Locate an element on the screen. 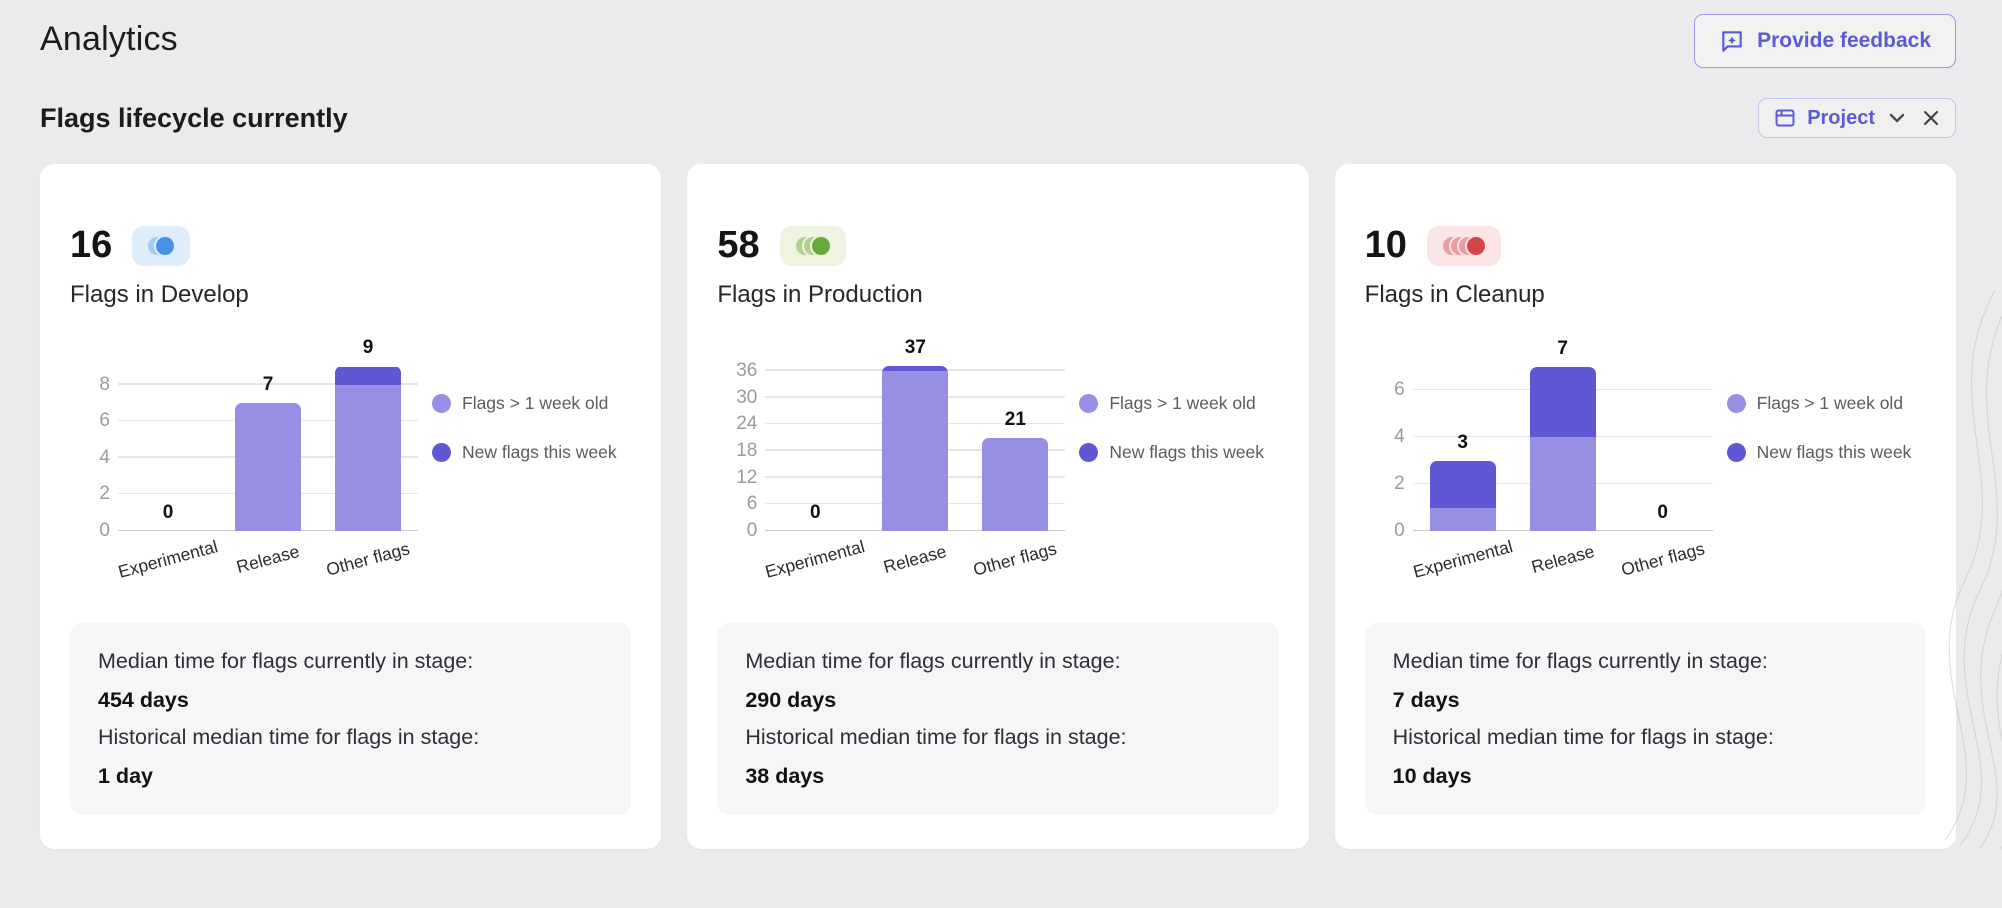  bar-slot: 0 Other flags is located at coordinates (1663, 470).